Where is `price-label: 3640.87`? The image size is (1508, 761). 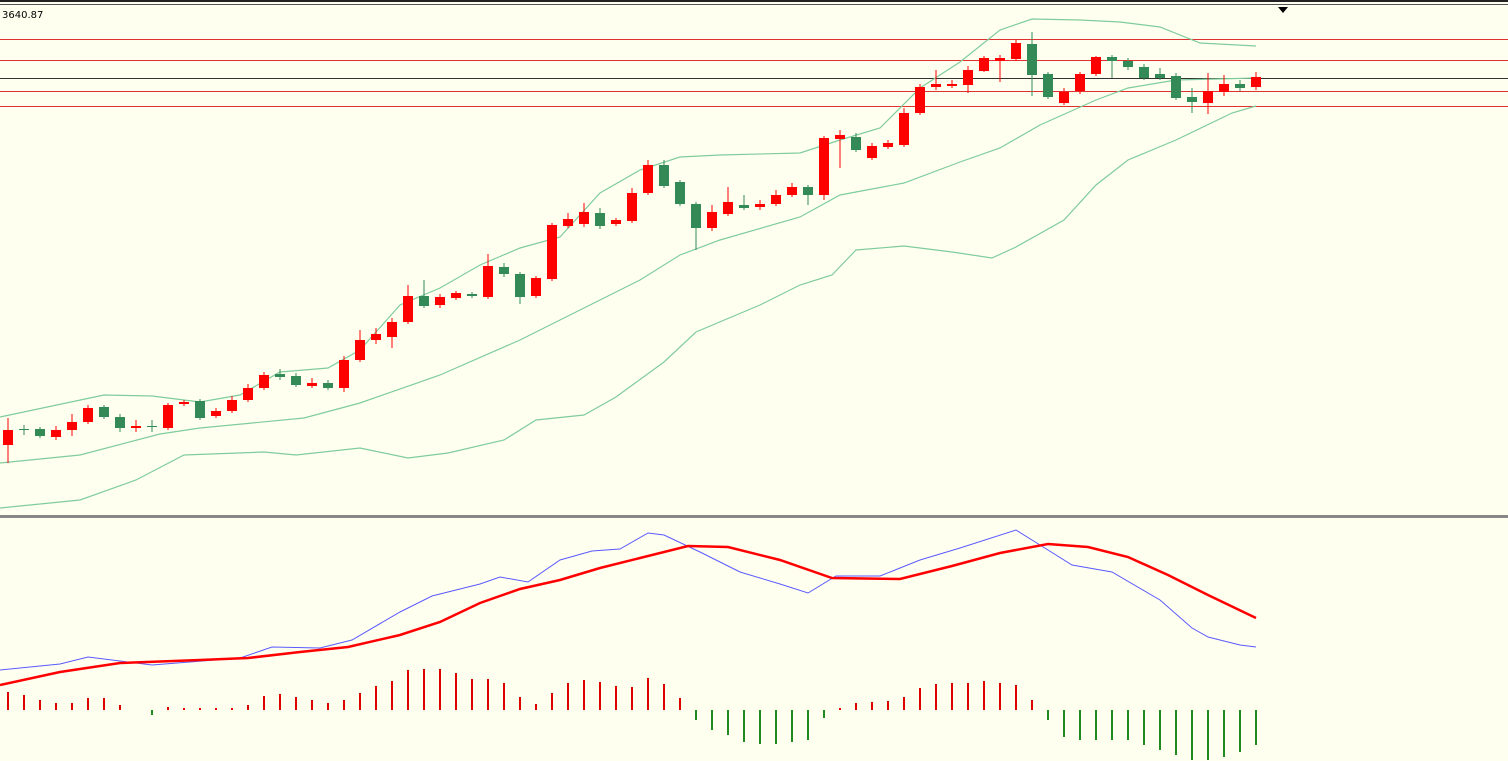 price-label: 3640.87 is located at coordinates (22, 15).